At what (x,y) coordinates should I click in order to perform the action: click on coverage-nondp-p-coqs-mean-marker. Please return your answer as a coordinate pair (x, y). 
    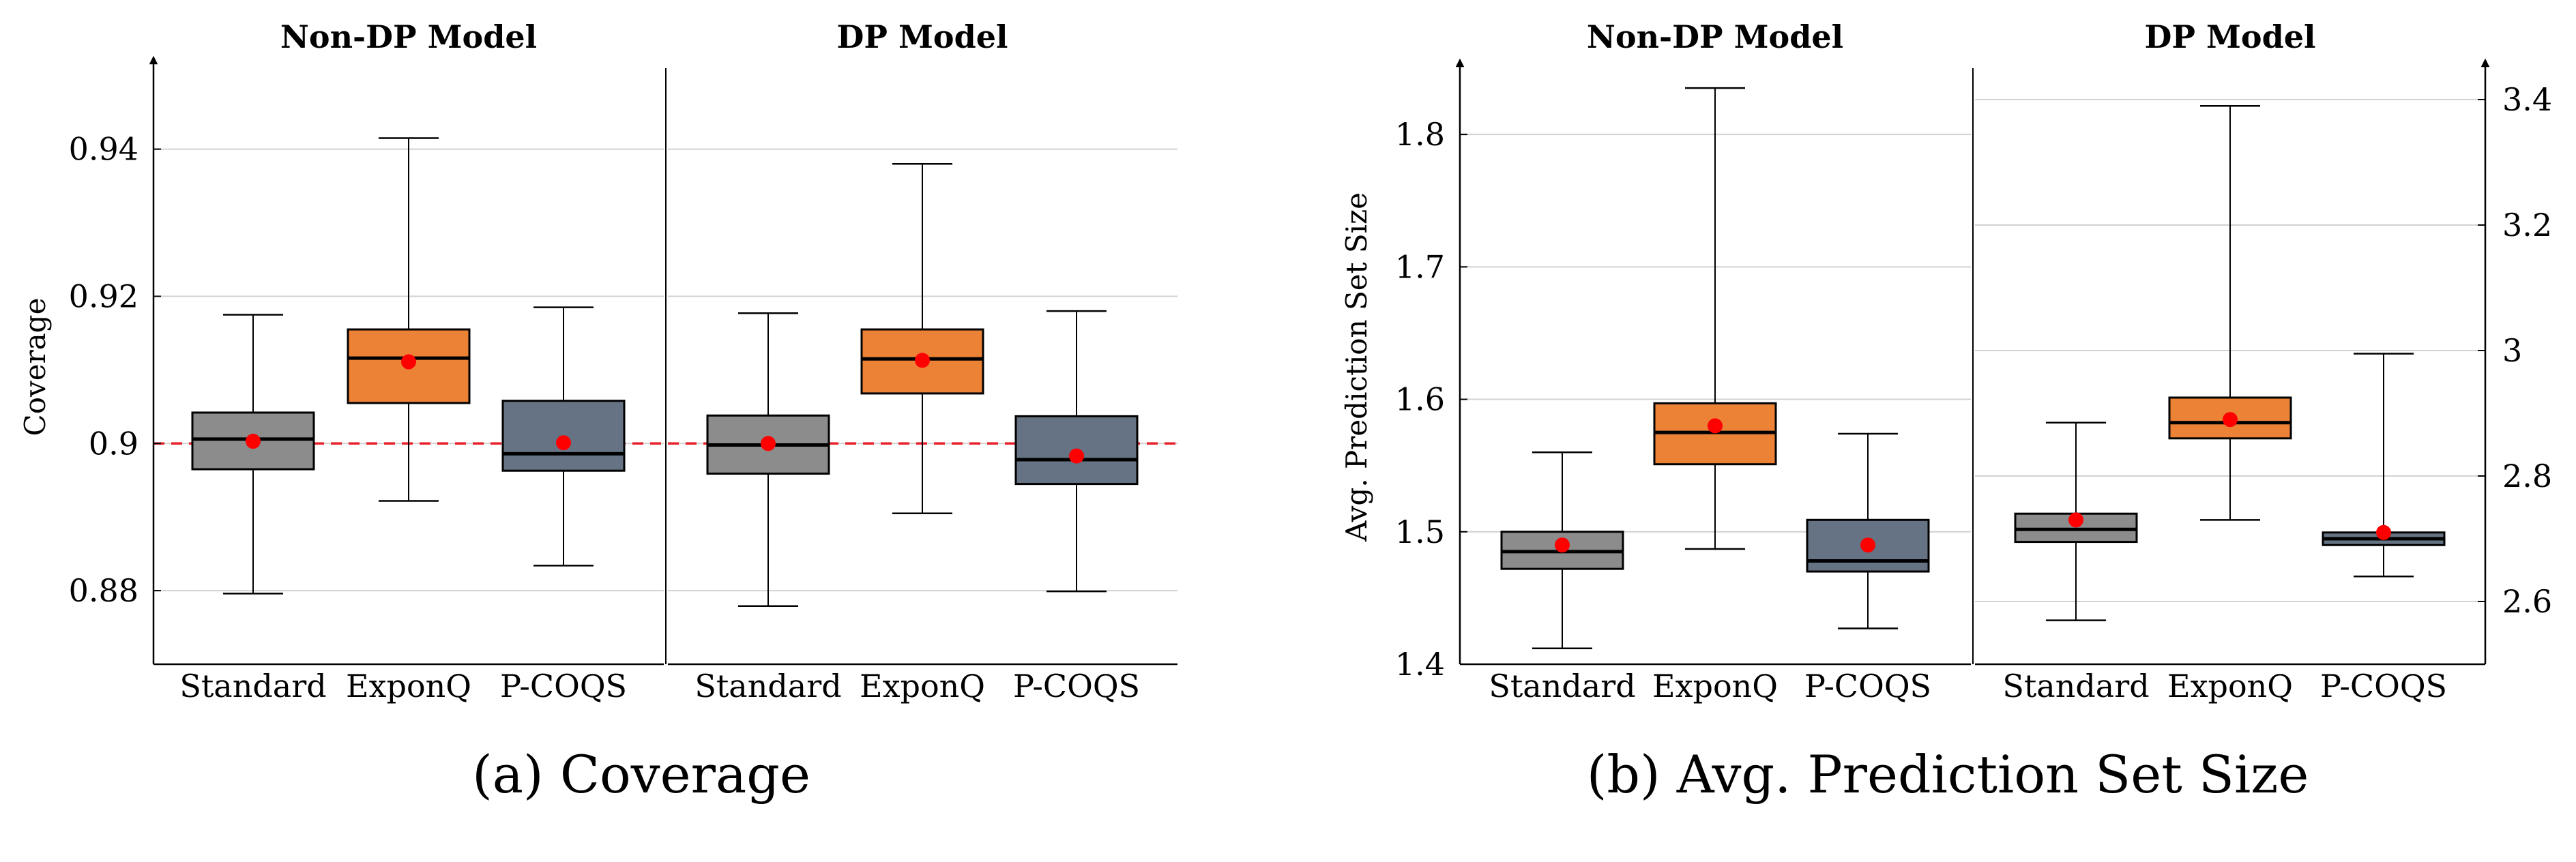
    Looking at the image, I should click on (563, 443).